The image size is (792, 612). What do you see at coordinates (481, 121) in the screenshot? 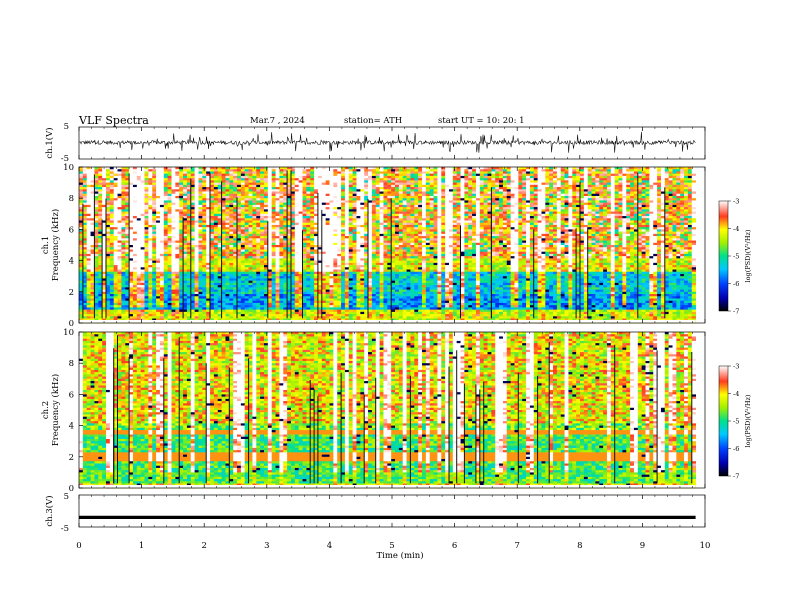
I see `start-ut-label: start UT = 10: 20: 1` at bounding box center [481, 121].